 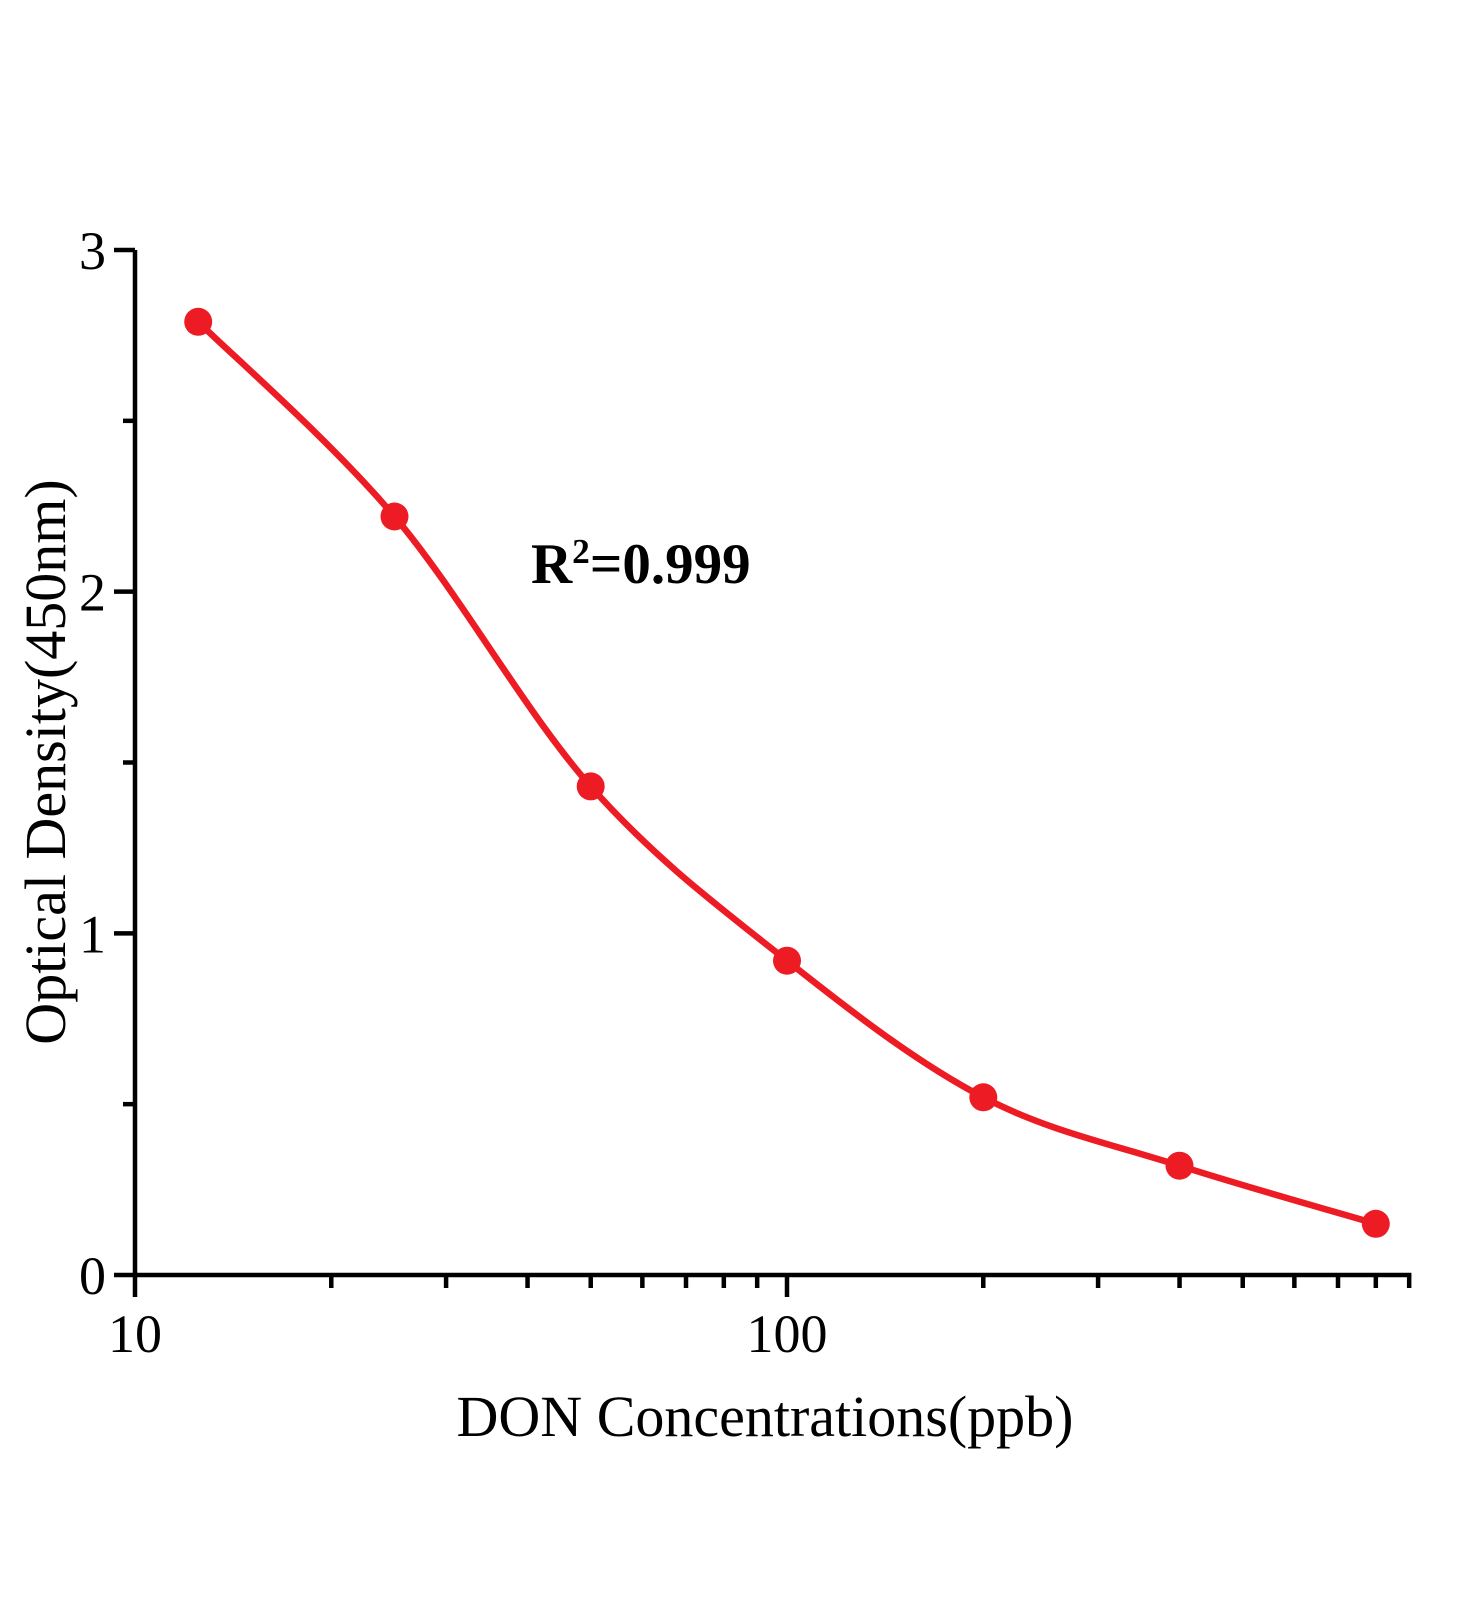 What do you see at coordinates (92, 1276) in the screenshot?
I see `y-tick-label: 0` at bounding box center [92, 1276].